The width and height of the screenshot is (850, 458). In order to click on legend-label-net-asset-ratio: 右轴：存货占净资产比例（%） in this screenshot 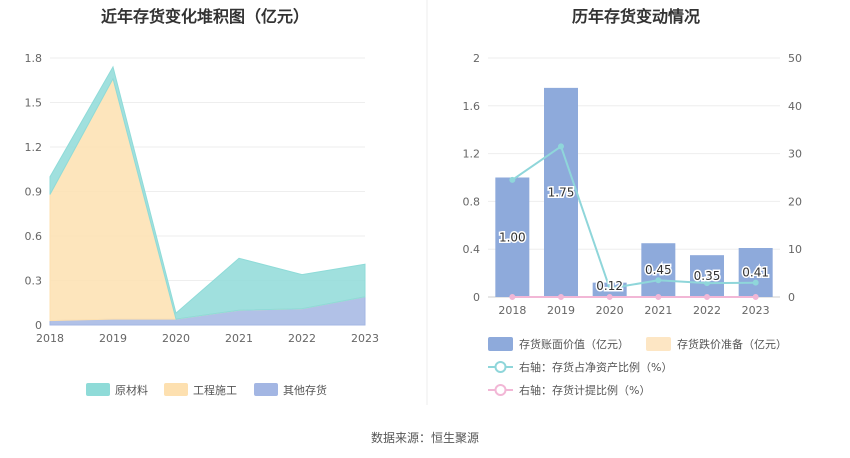, I will do `click(595, 367)`.